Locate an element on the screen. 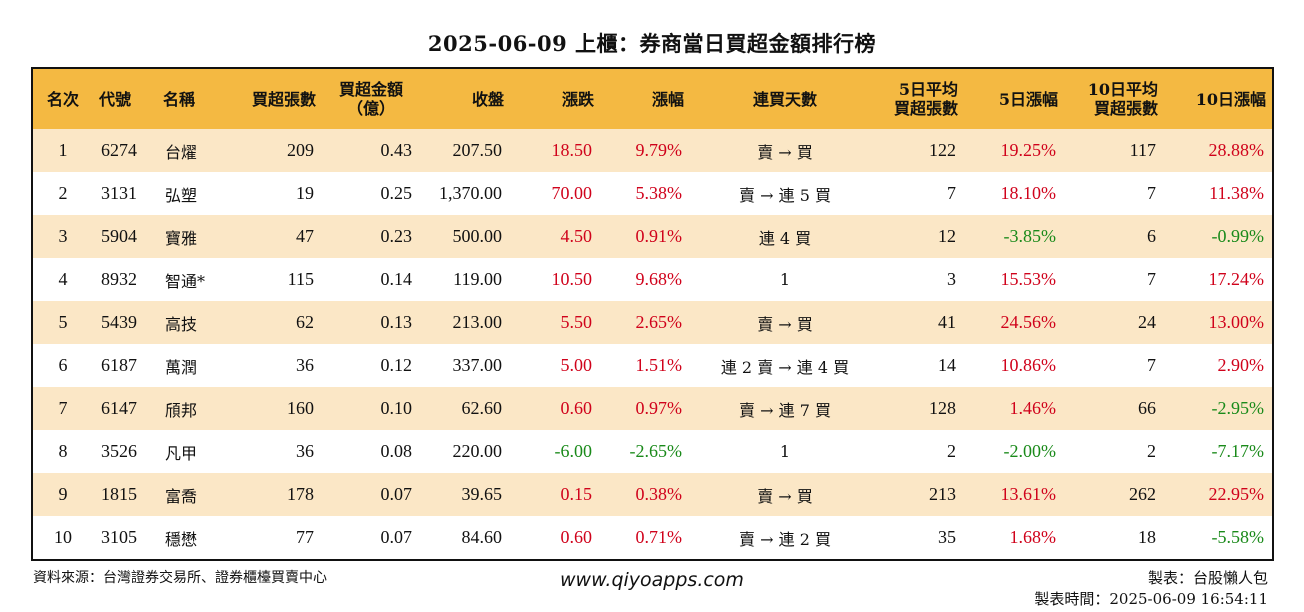 The image size is (1304, 612). cell-code: 3131 is located at coordinates (119, 193).